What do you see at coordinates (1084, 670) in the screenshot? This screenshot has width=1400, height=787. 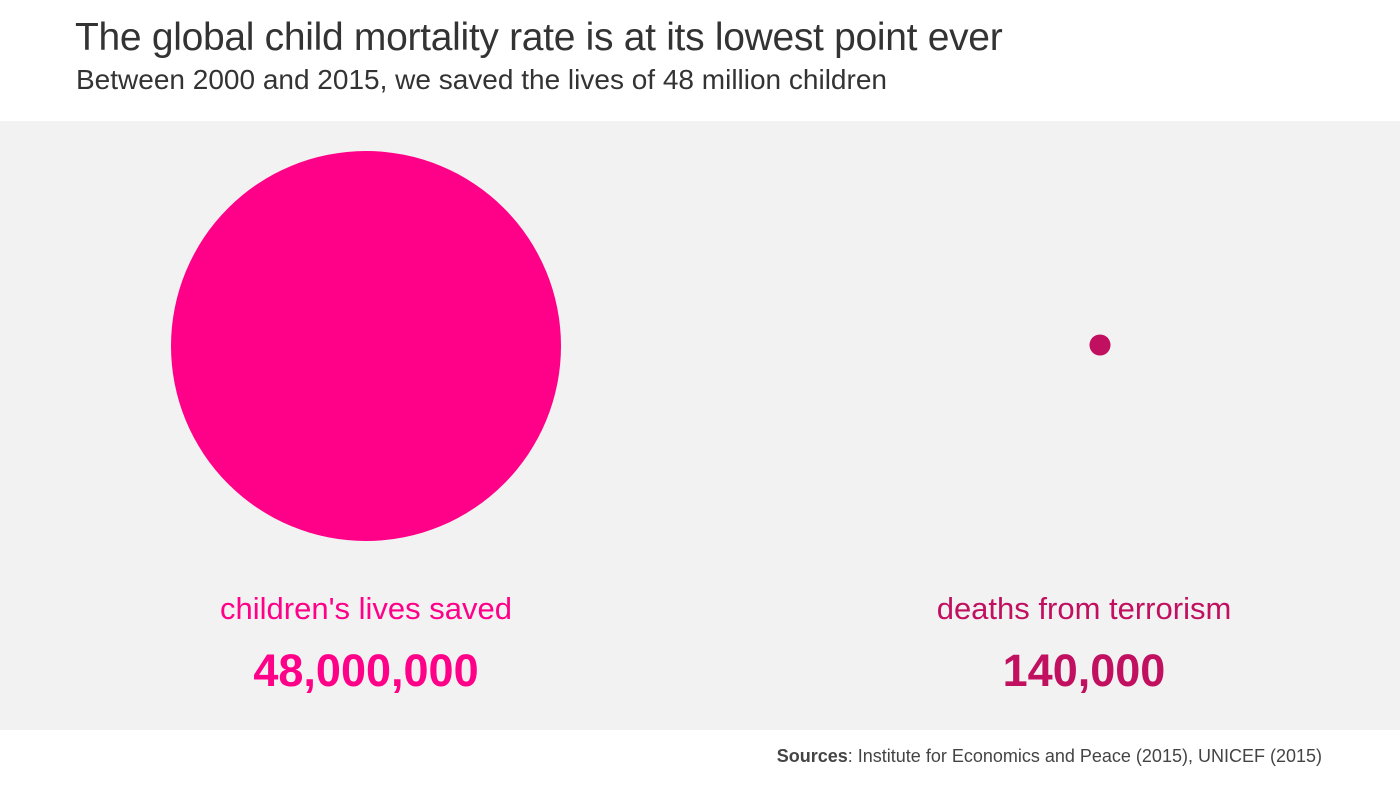 I see `terrorism-deaths-value: 140,000` at bounding box center [1084, 670].